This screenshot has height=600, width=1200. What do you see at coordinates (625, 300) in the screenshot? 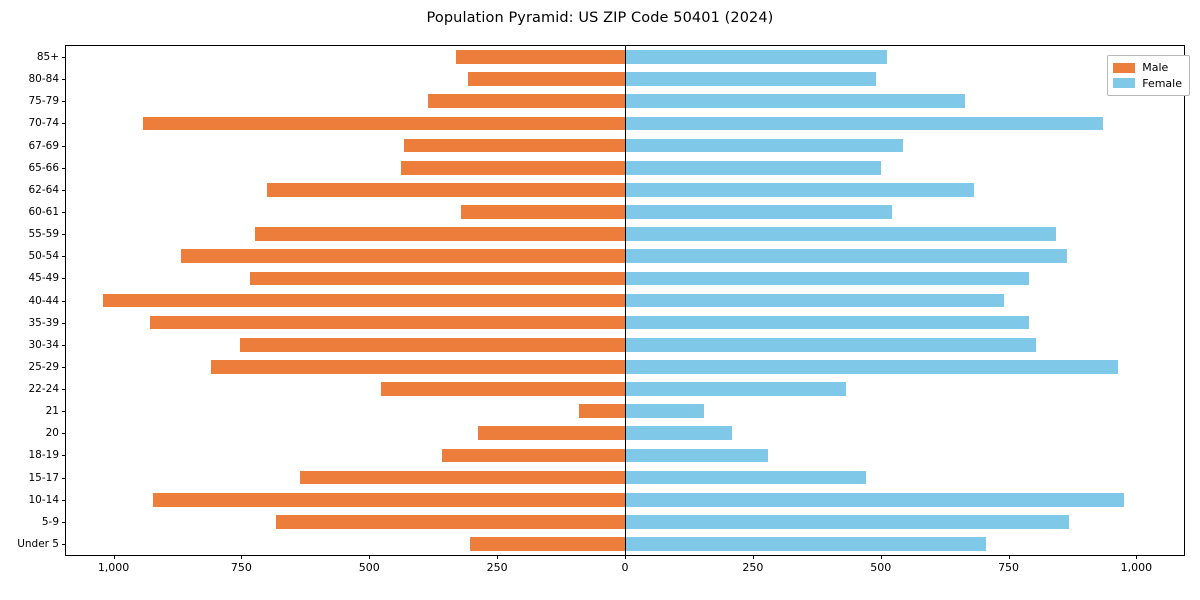
I see `zero-axis-line` at bounding box center [625, 300].